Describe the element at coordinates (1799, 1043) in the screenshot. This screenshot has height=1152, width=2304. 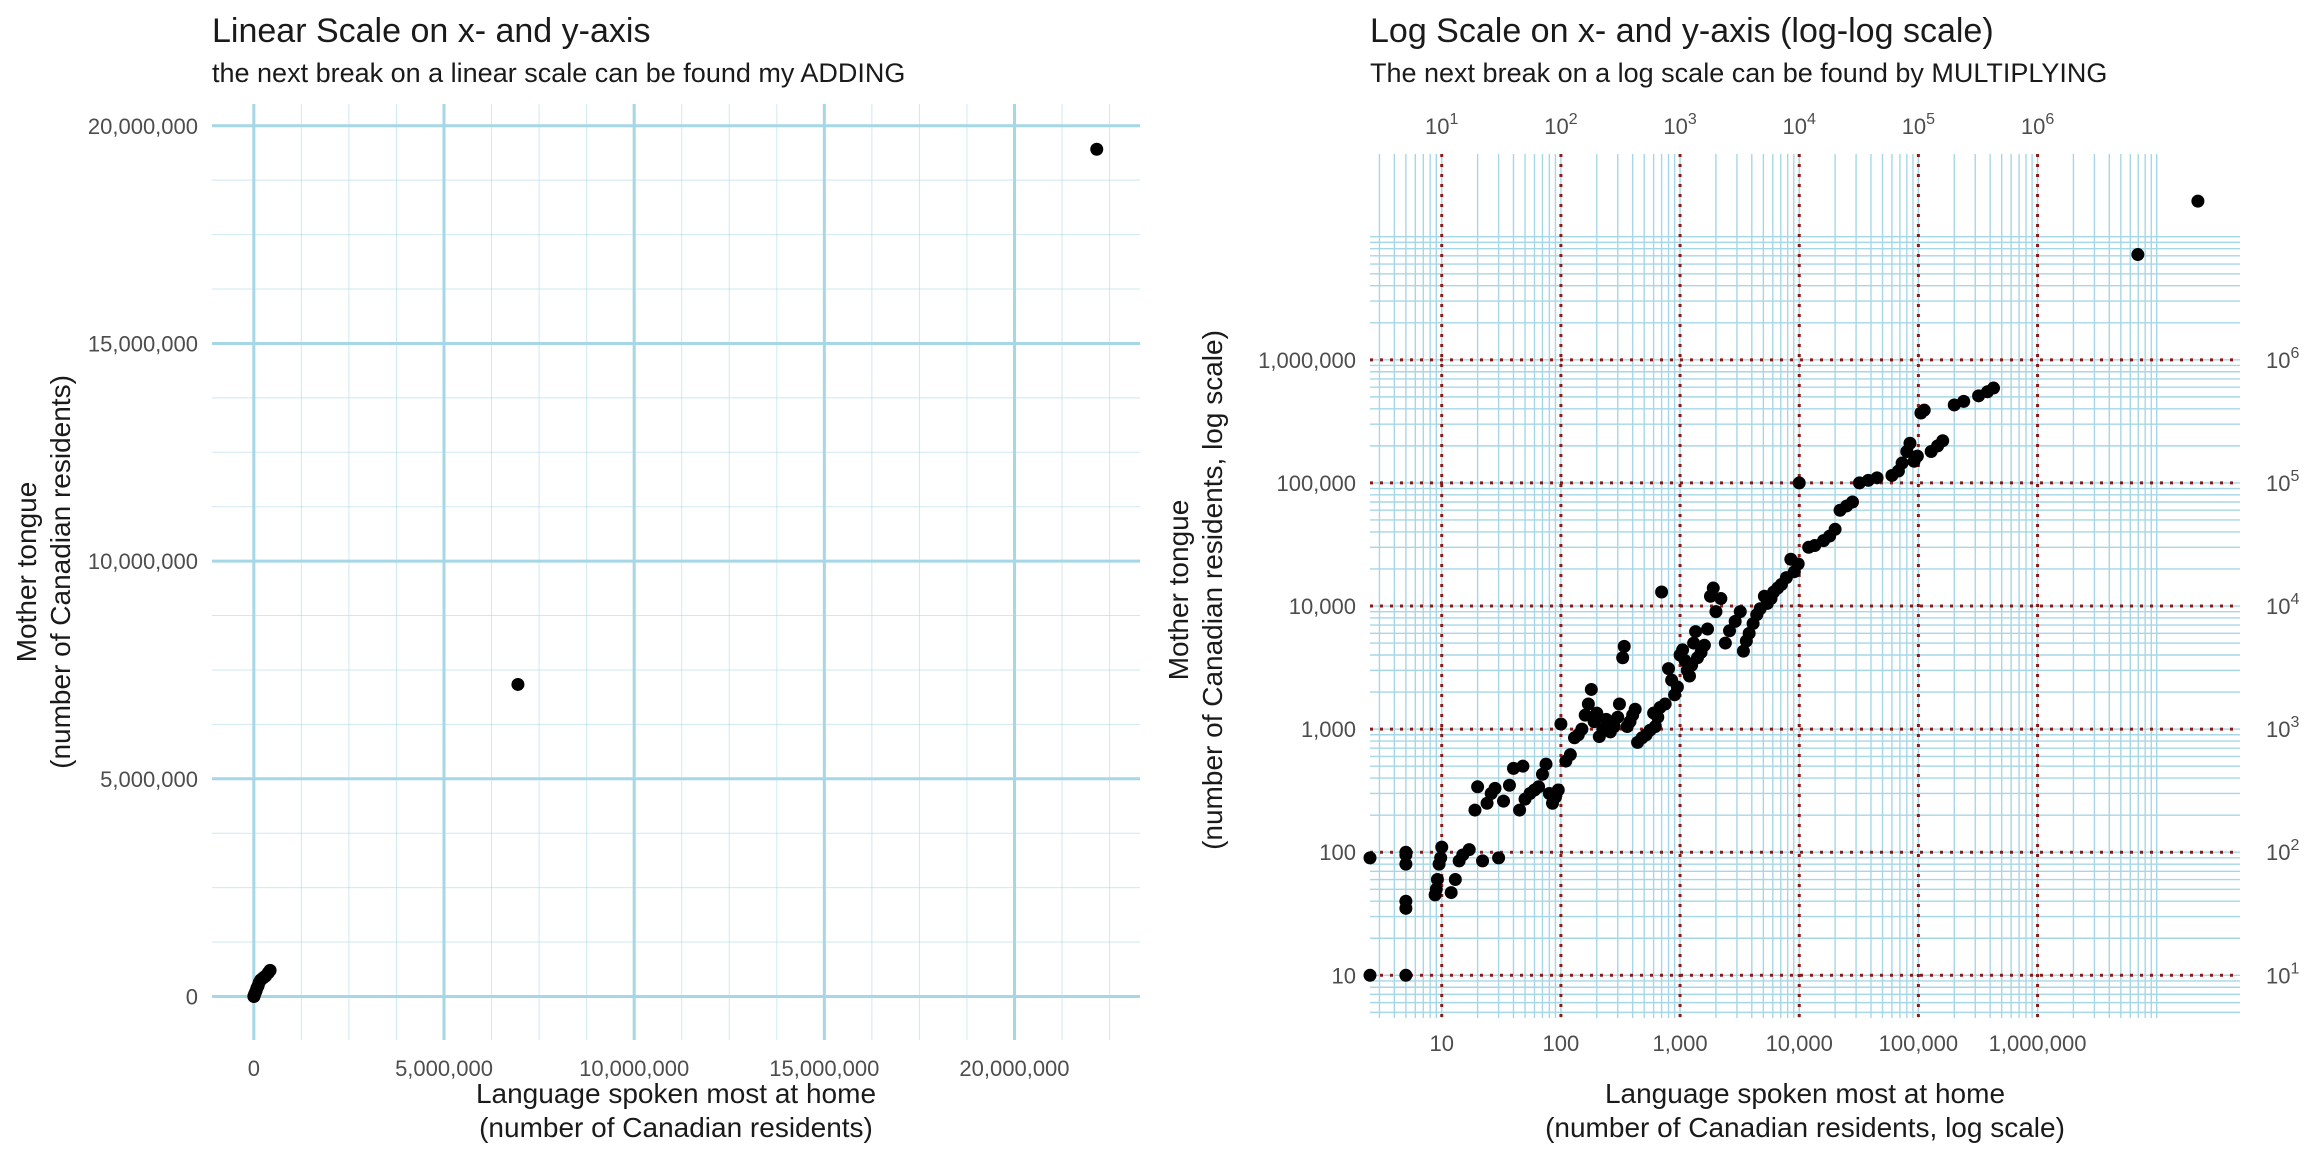
I see `x-tick-label: 10,000` at that location.